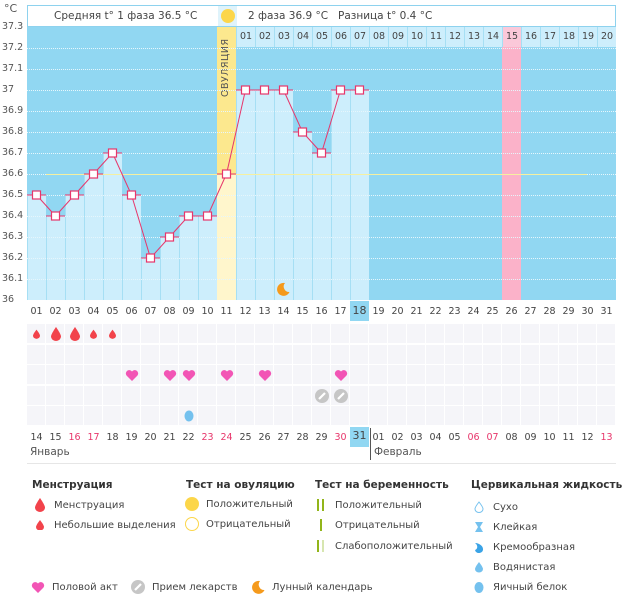 This screenshot has width=626, height=595. I want to click on cycle-day-number: 19, so click(378, 311).